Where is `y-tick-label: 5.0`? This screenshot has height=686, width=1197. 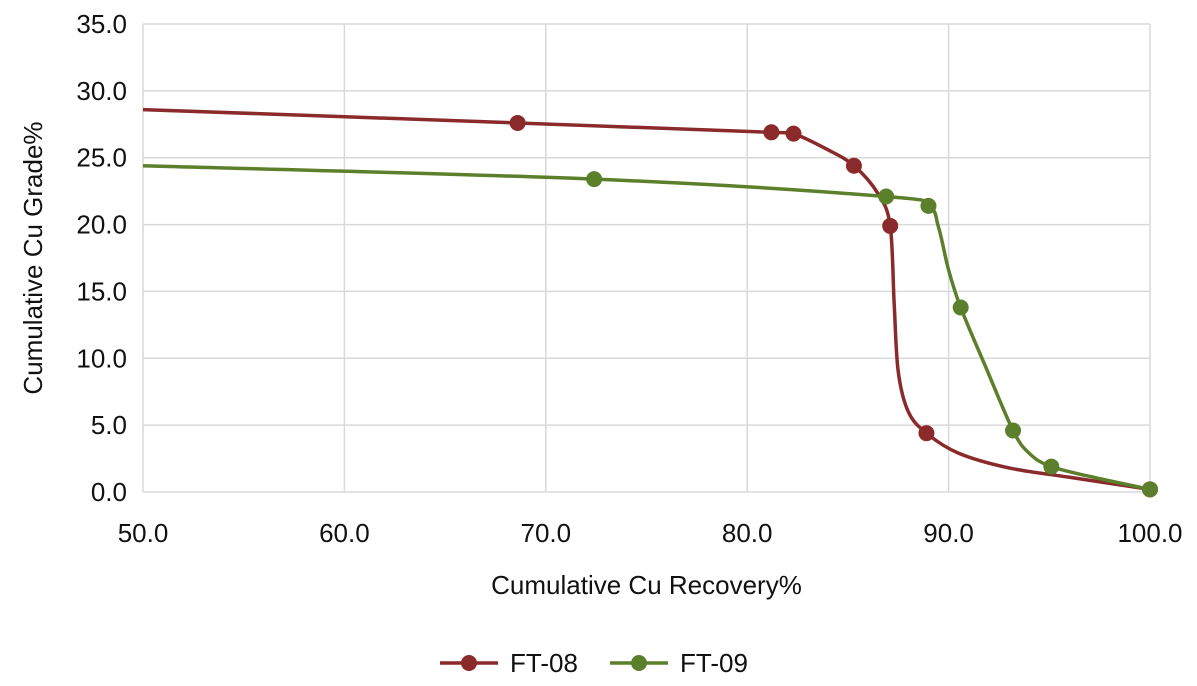 y-tick-label: 5.0 is located at coordinates (109, 425).